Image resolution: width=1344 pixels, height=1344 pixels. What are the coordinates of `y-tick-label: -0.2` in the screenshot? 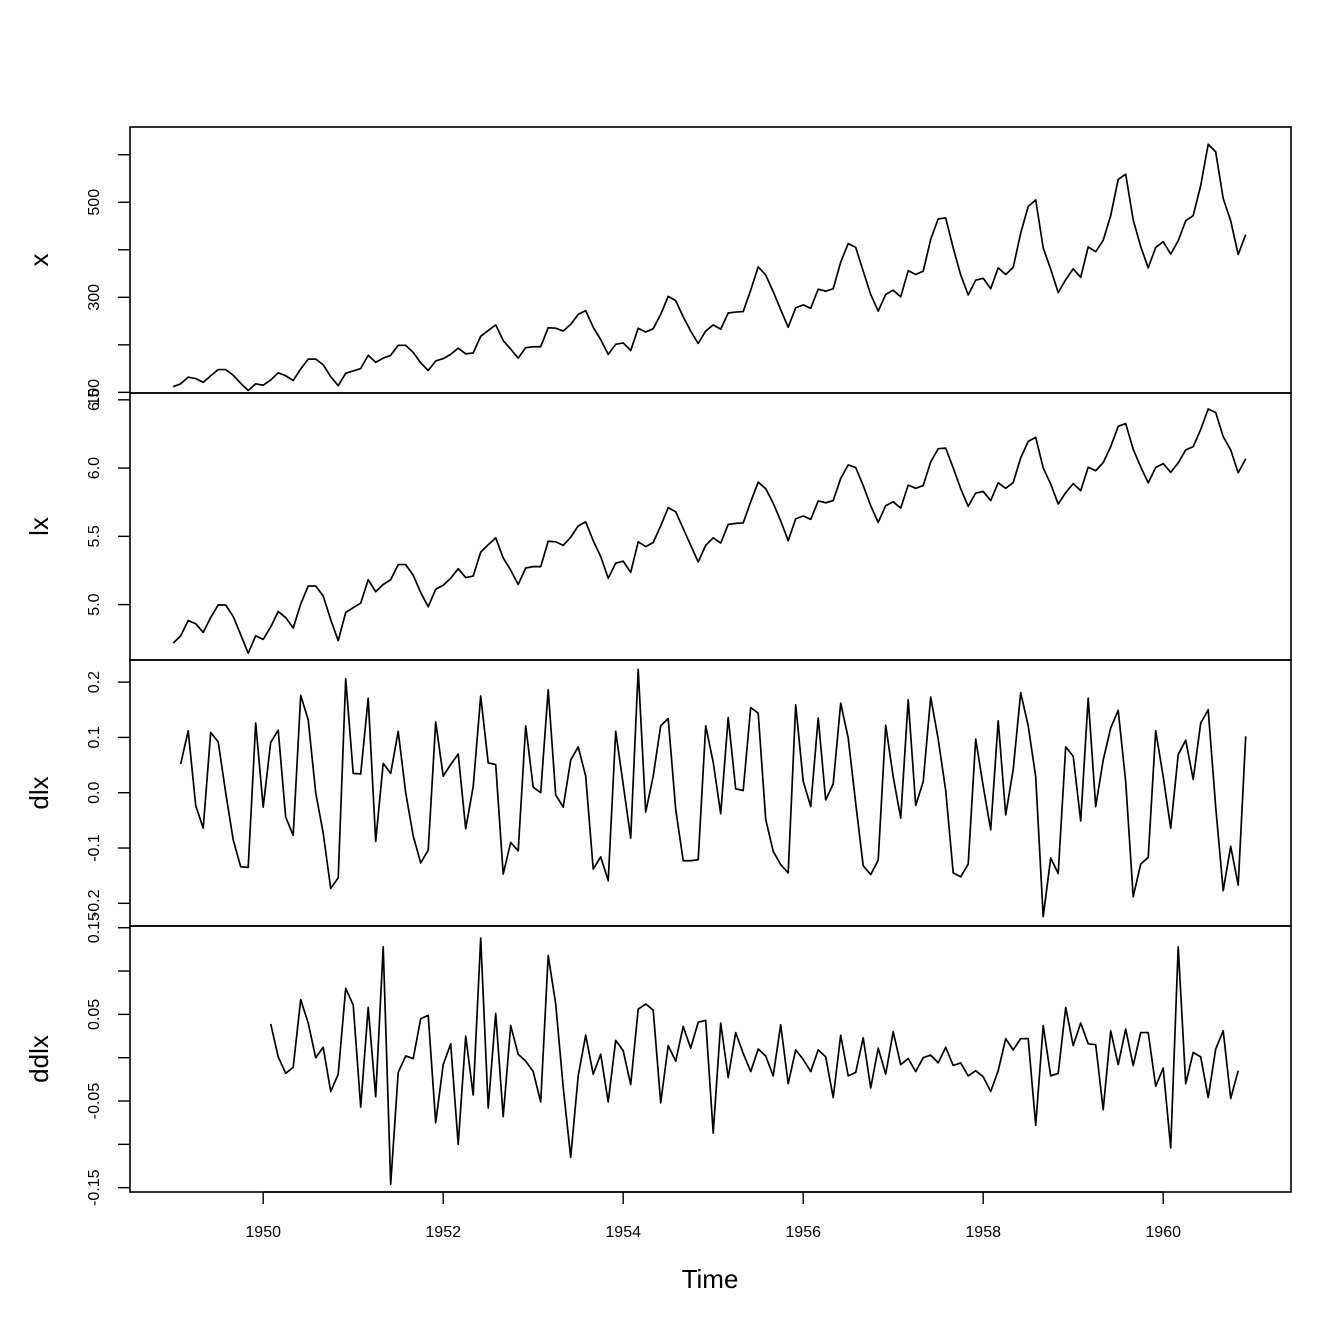 It's located at (94, 903).